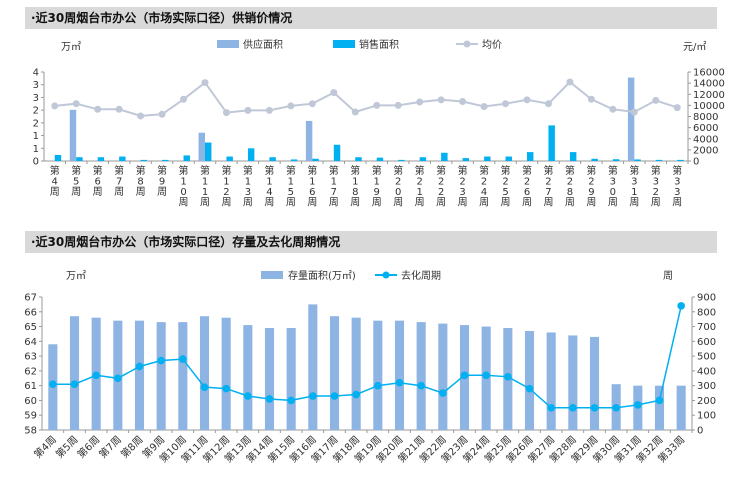 This screenshot has height=477, width=740. What do you see at coordinates (706, 357) in the screenshot?
I see `chart2-right-tick-label: 500` at bounding box center [706, 357].